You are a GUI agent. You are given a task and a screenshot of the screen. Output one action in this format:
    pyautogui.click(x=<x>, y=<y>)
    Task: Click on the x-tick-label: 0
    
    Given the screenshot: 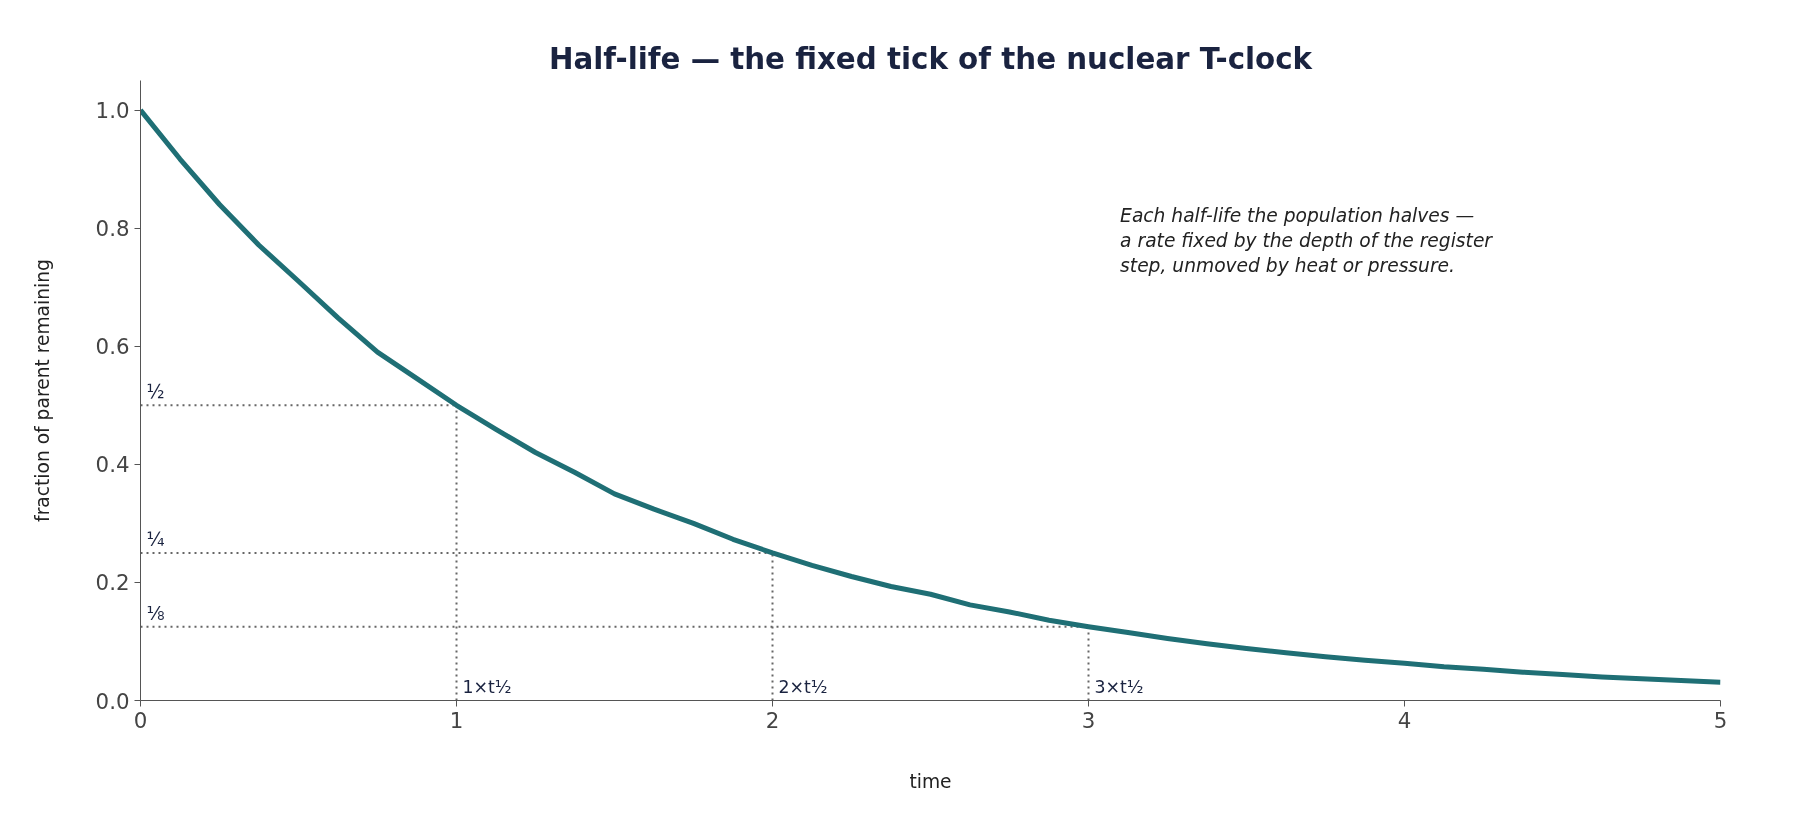 What is the action you would take?
    pyautogui.click(x=140, y=720)
    